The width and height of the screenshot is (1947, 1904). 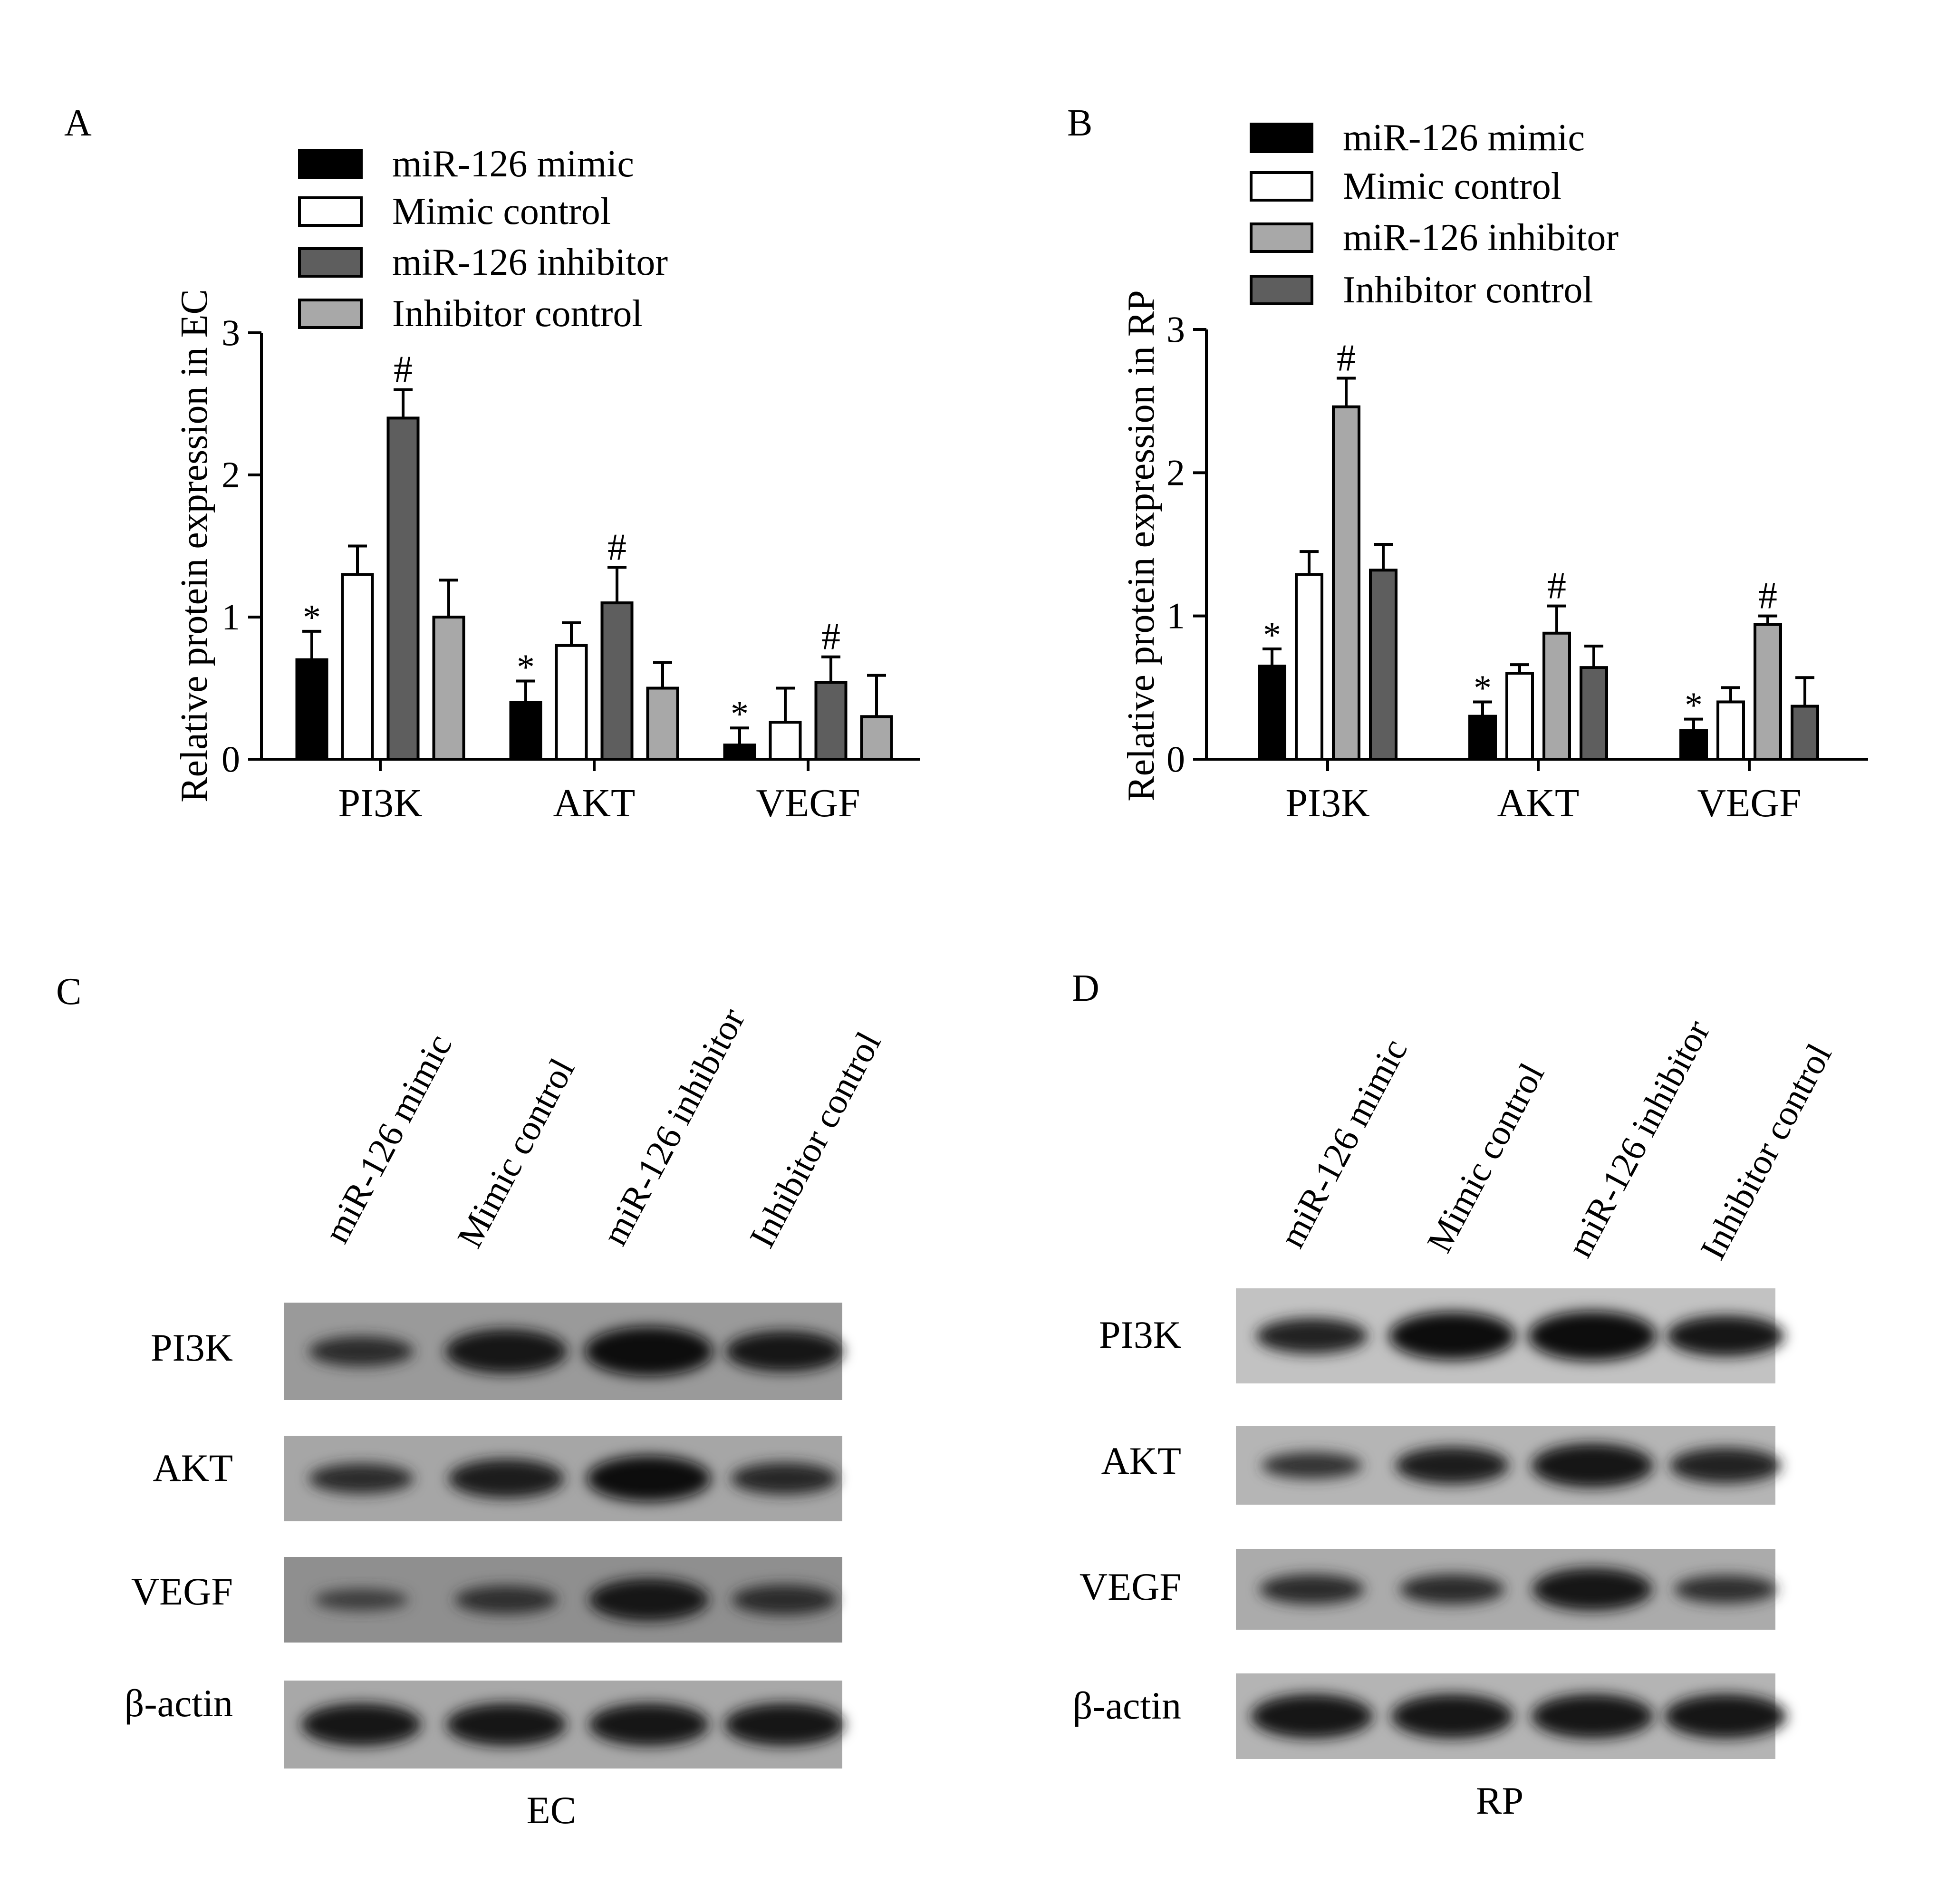 What do you see at coordinates (388, 1138) in the screenshot?
I see `lane-label: miR-126 mimic` at bounding box center [388, 1138].